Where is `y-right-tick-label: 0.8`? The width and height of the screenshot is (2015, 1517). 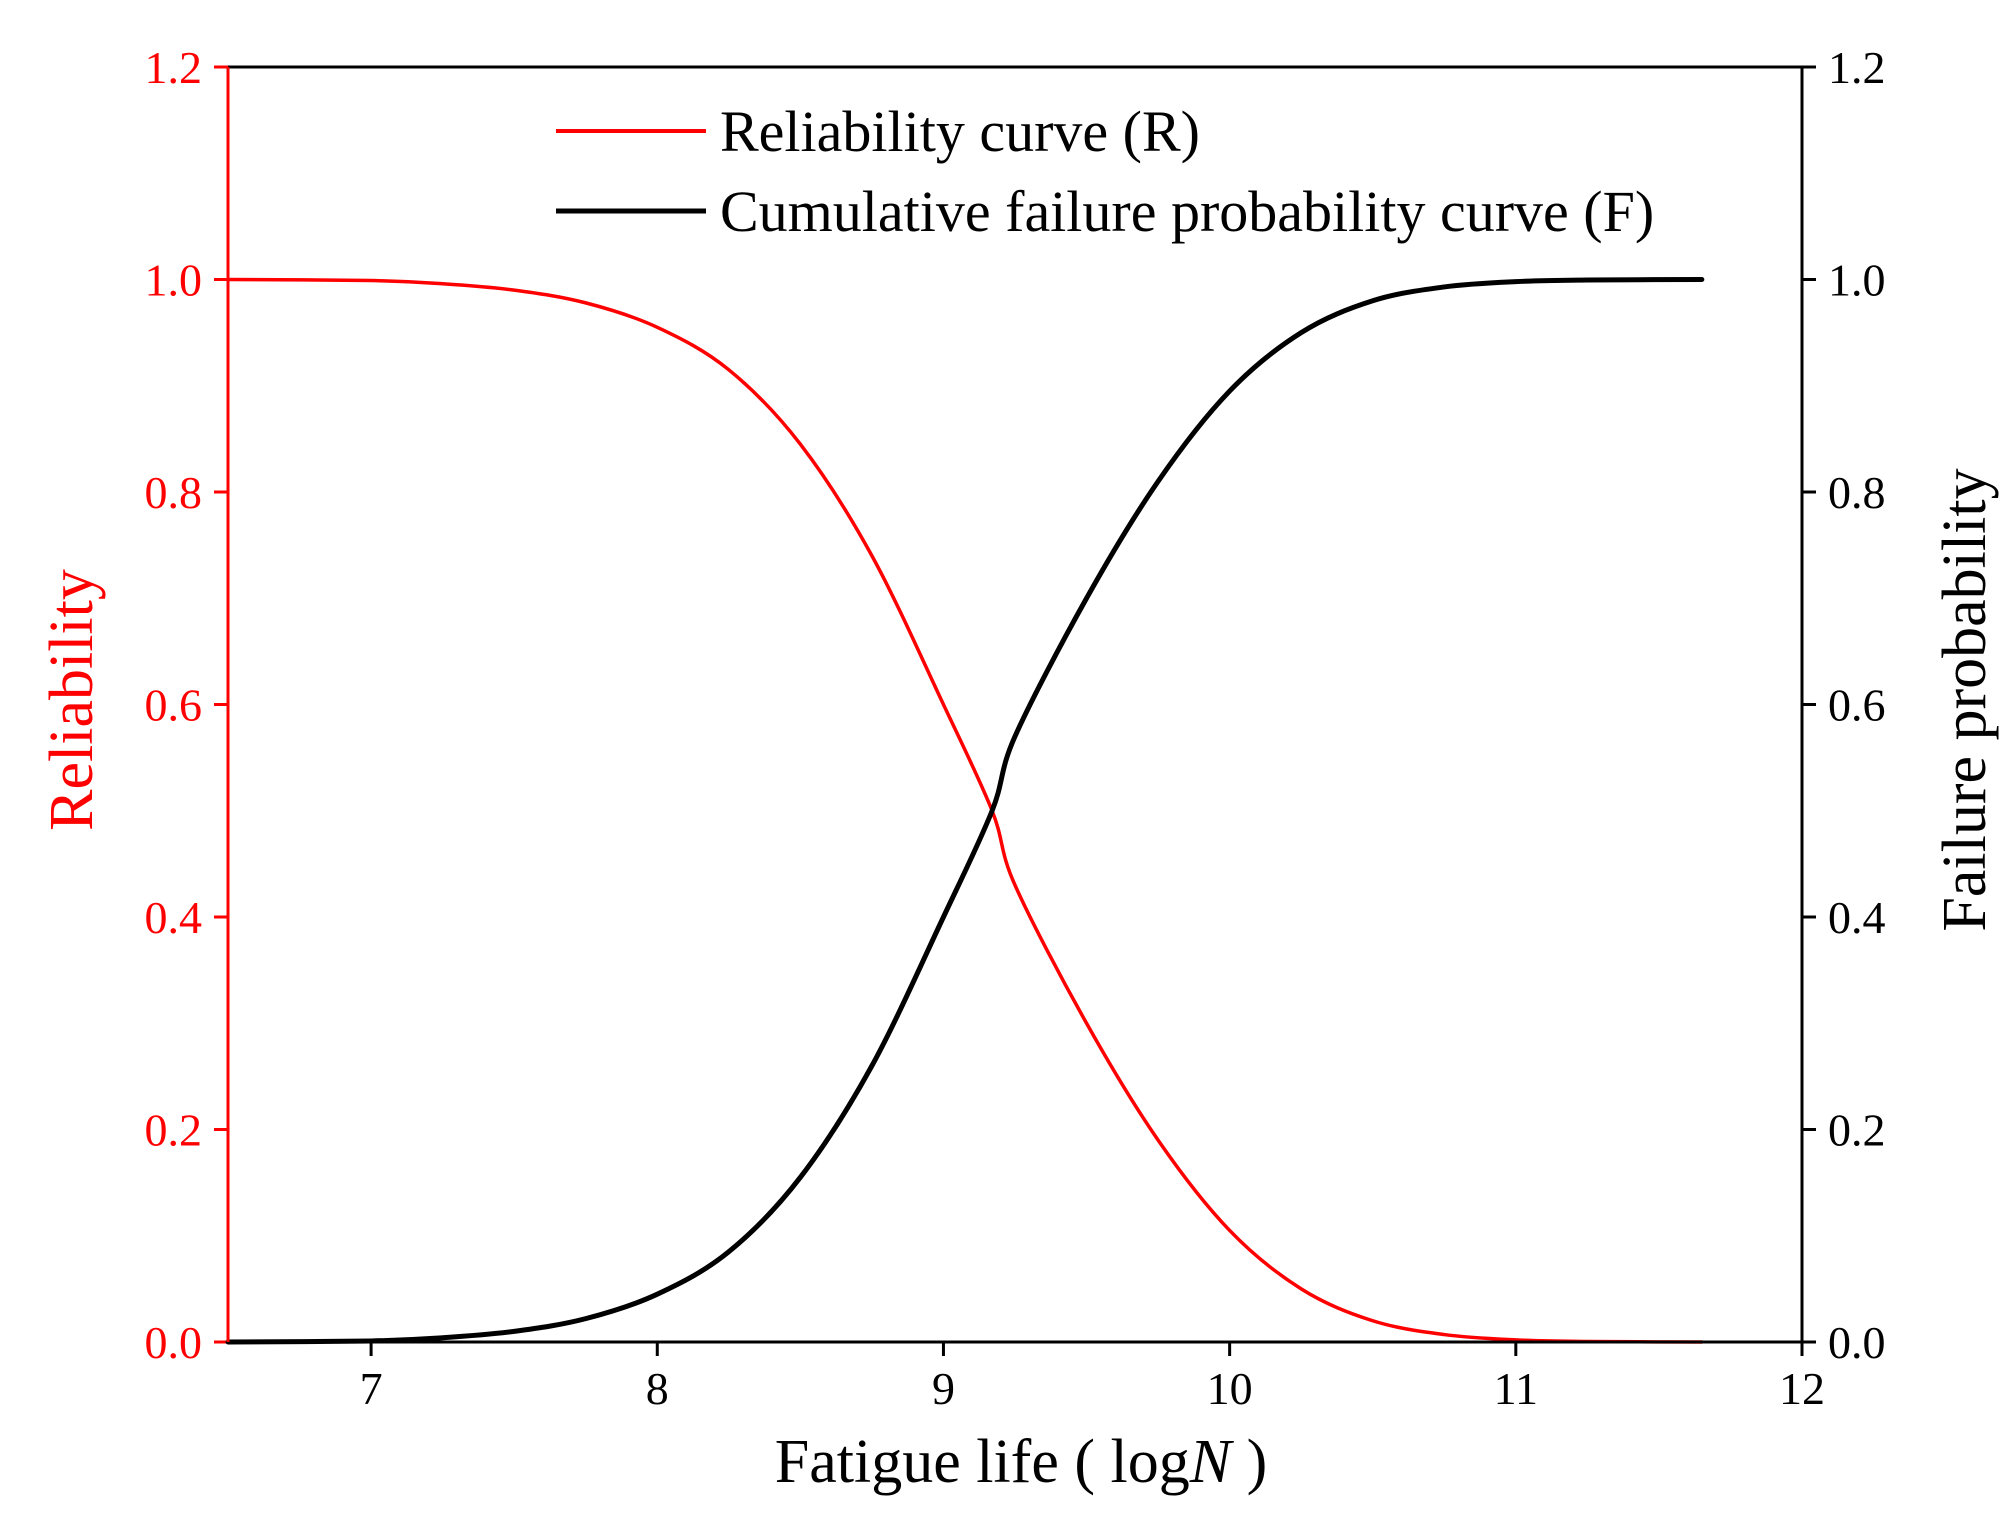 y-right-tick-label: 0.8 is located at coordinates (1857, 492).